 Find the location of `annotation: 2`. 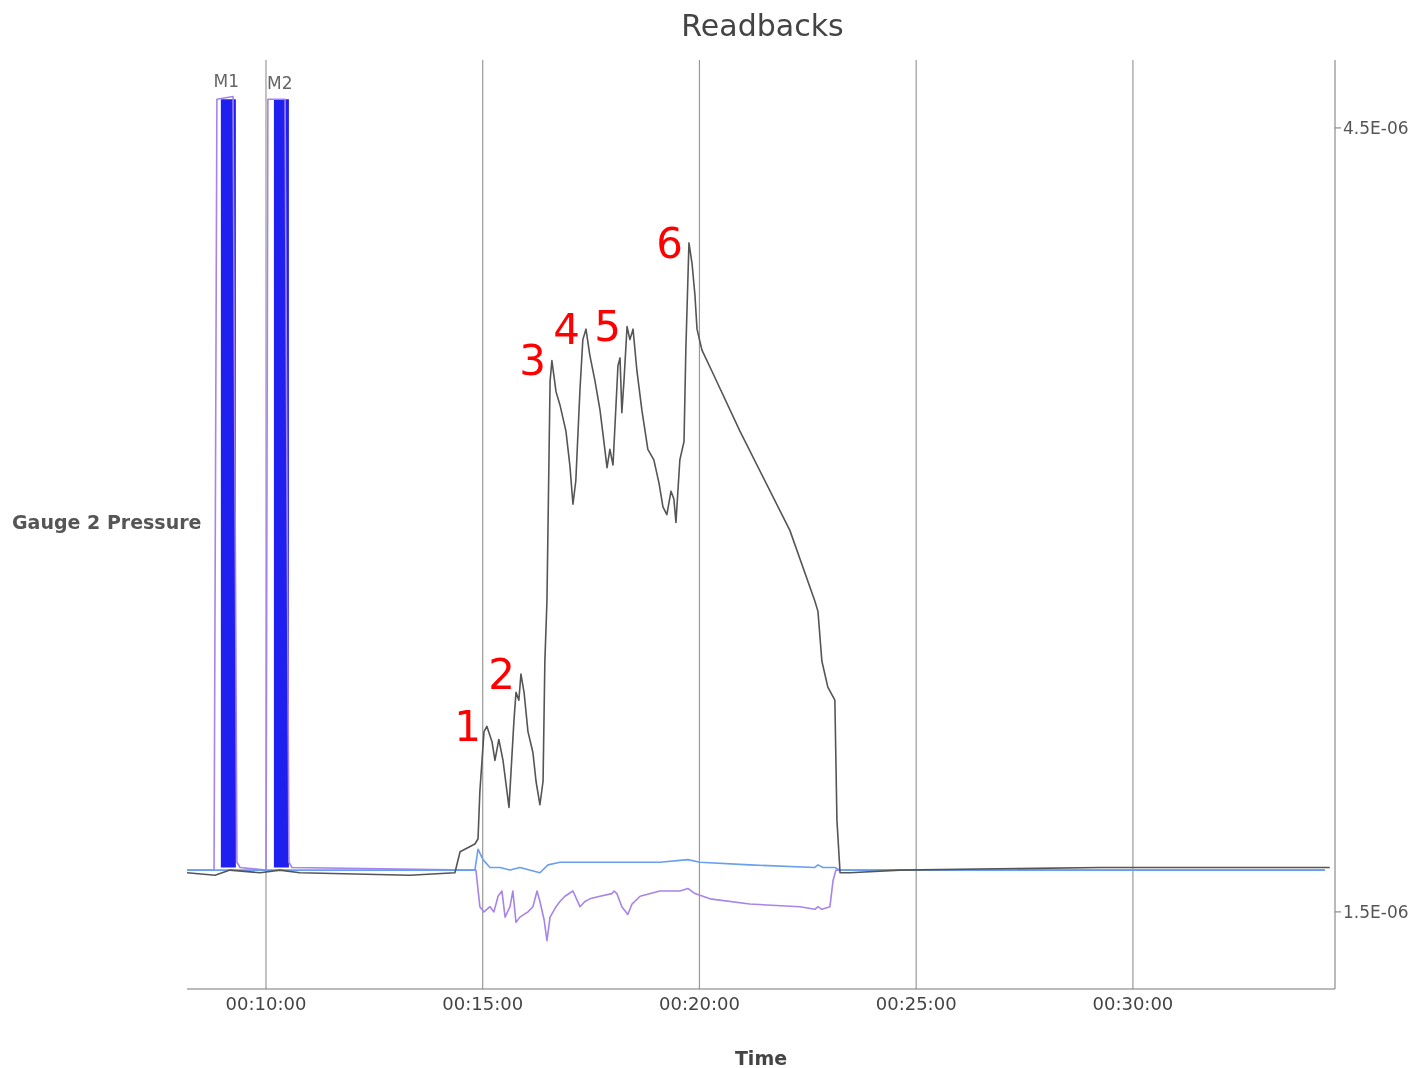

annotation: 2 is located at coordinates (501, 675).